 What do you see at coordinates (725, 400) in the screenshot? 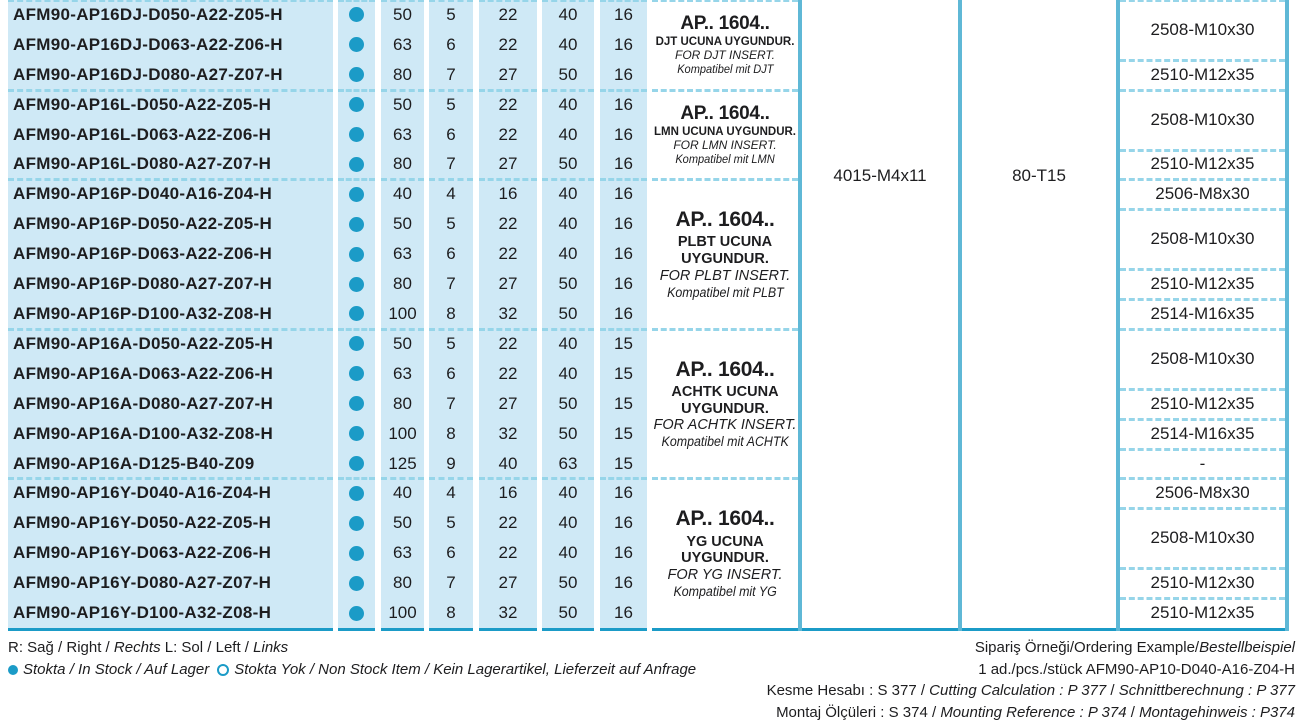
I see `insert-note-turkish: ACHTK UCUNA UYGUNDUR.` at bounding box center [725, 400].